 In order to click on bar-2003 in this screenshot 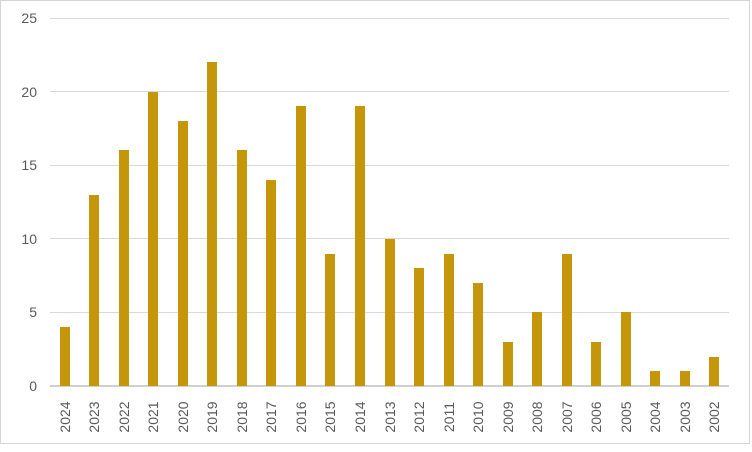, I will do `click(684, 378)`.